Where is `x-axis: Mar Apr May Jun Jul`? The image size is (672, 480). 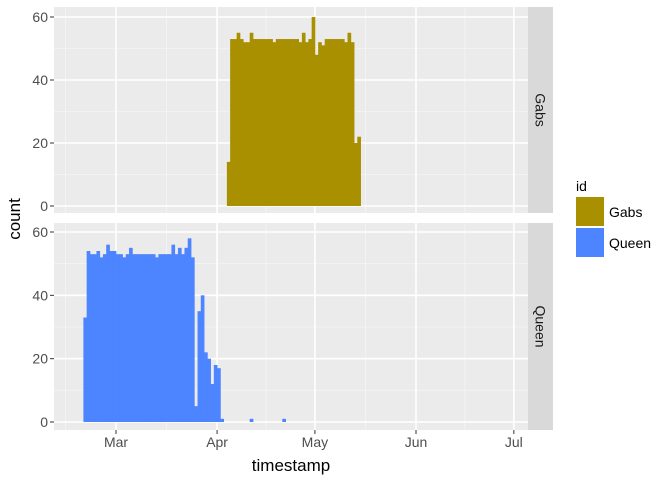 x-axis: Mar Apr May Jun Jul is located at coordinates (313, 440).